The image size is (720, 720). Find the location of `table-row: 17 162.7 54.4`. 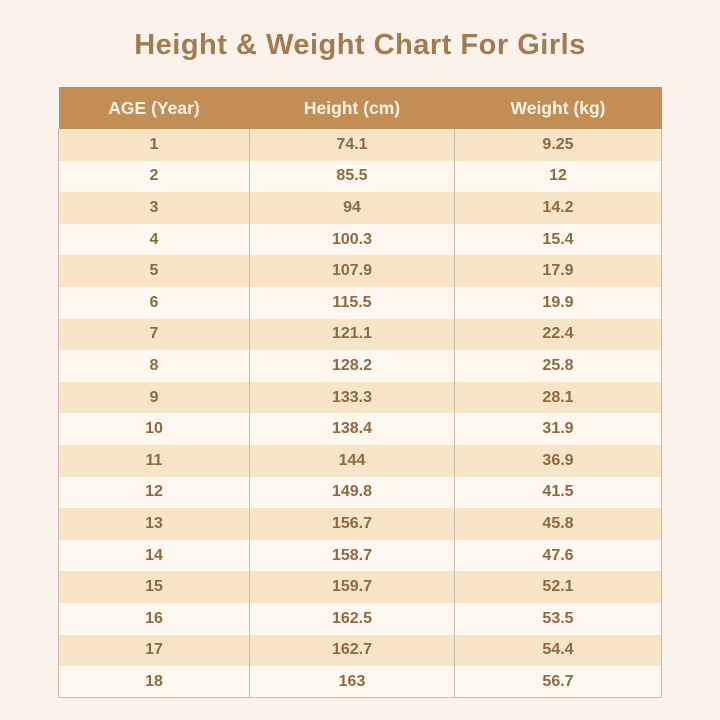

table-row: 17 162.7 54.4 is located at coordinates (360, 650).